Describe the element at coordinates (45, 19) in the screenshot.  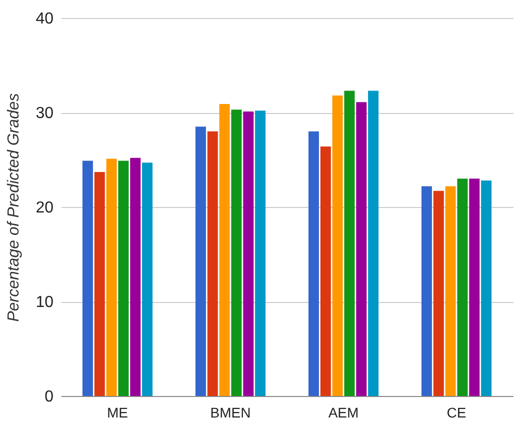
I see `y-tick-label: 40` at that location.